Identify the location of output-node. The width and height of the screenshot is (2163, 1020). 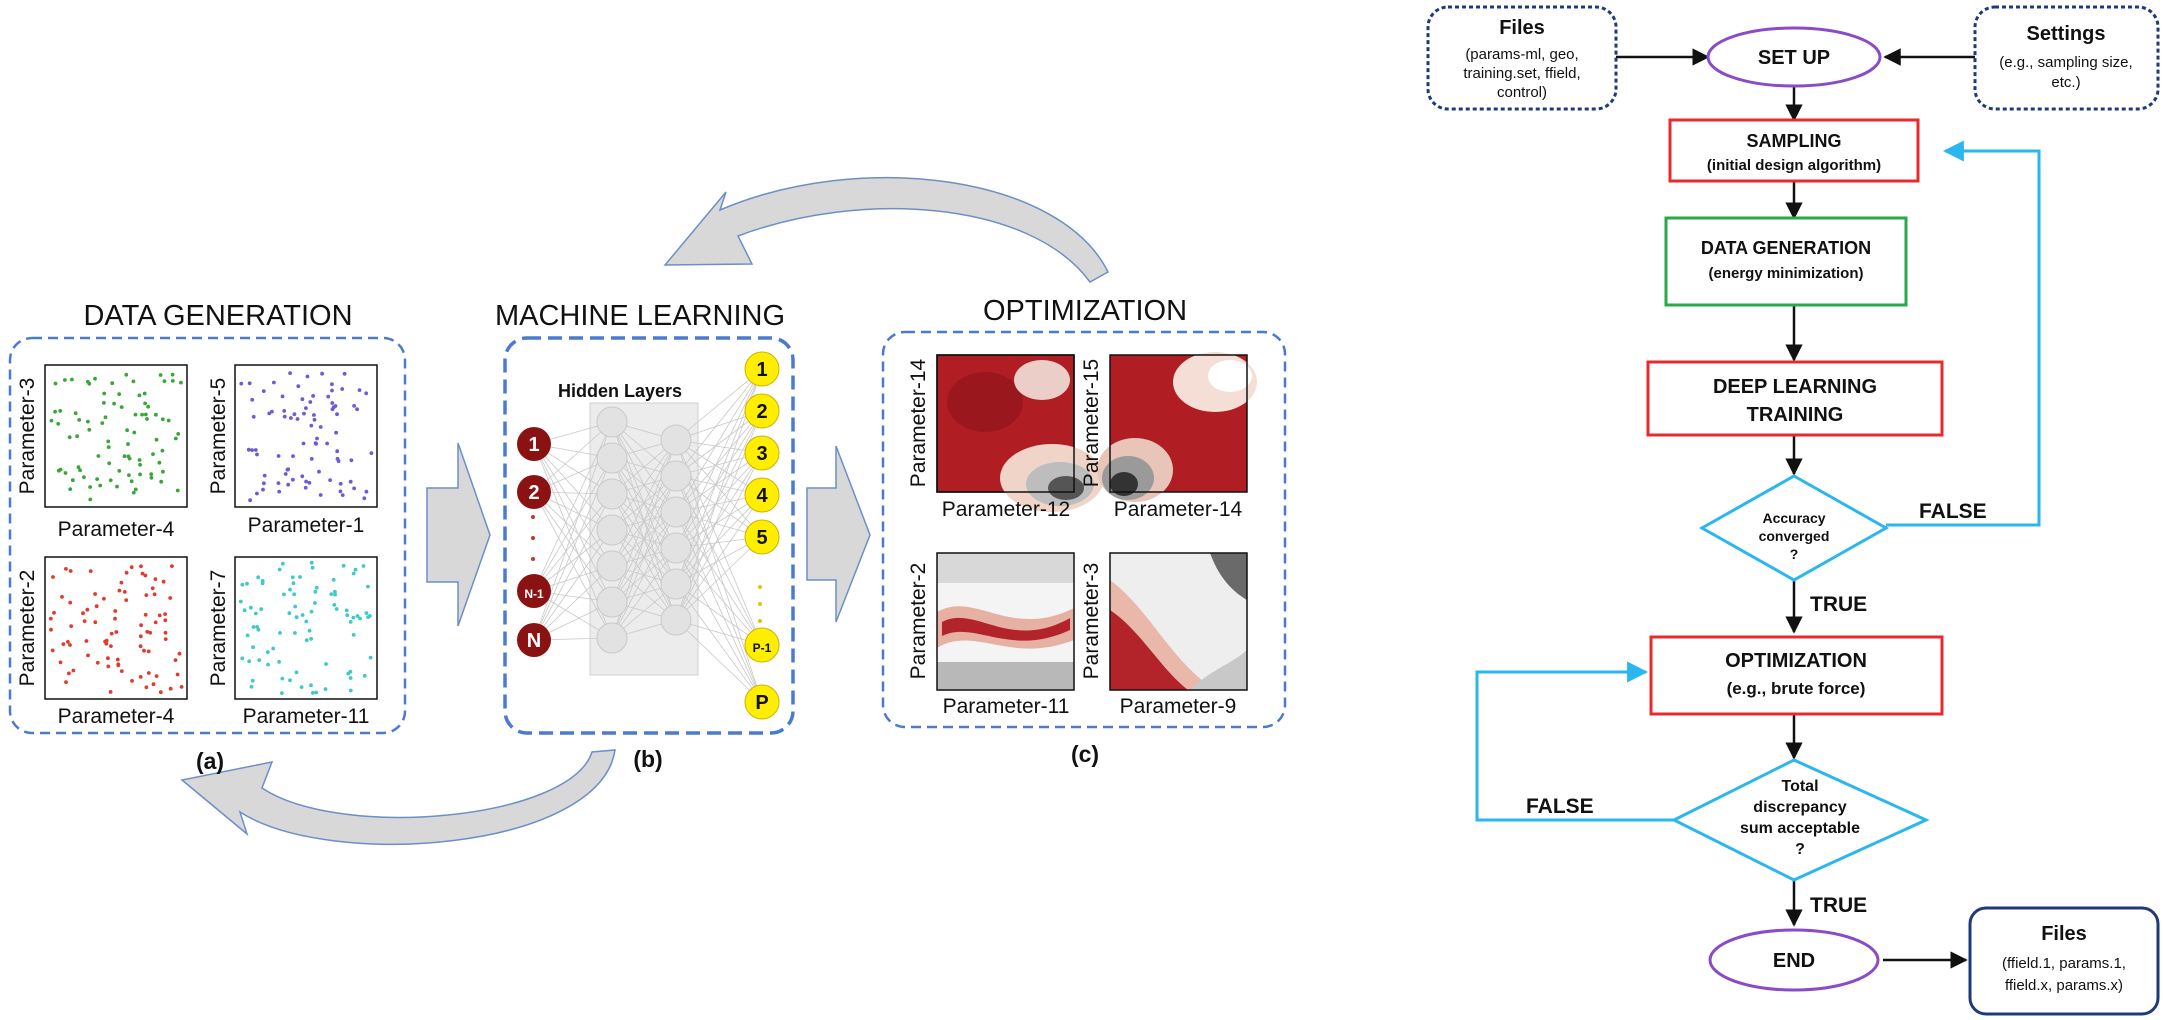
(762, 453).